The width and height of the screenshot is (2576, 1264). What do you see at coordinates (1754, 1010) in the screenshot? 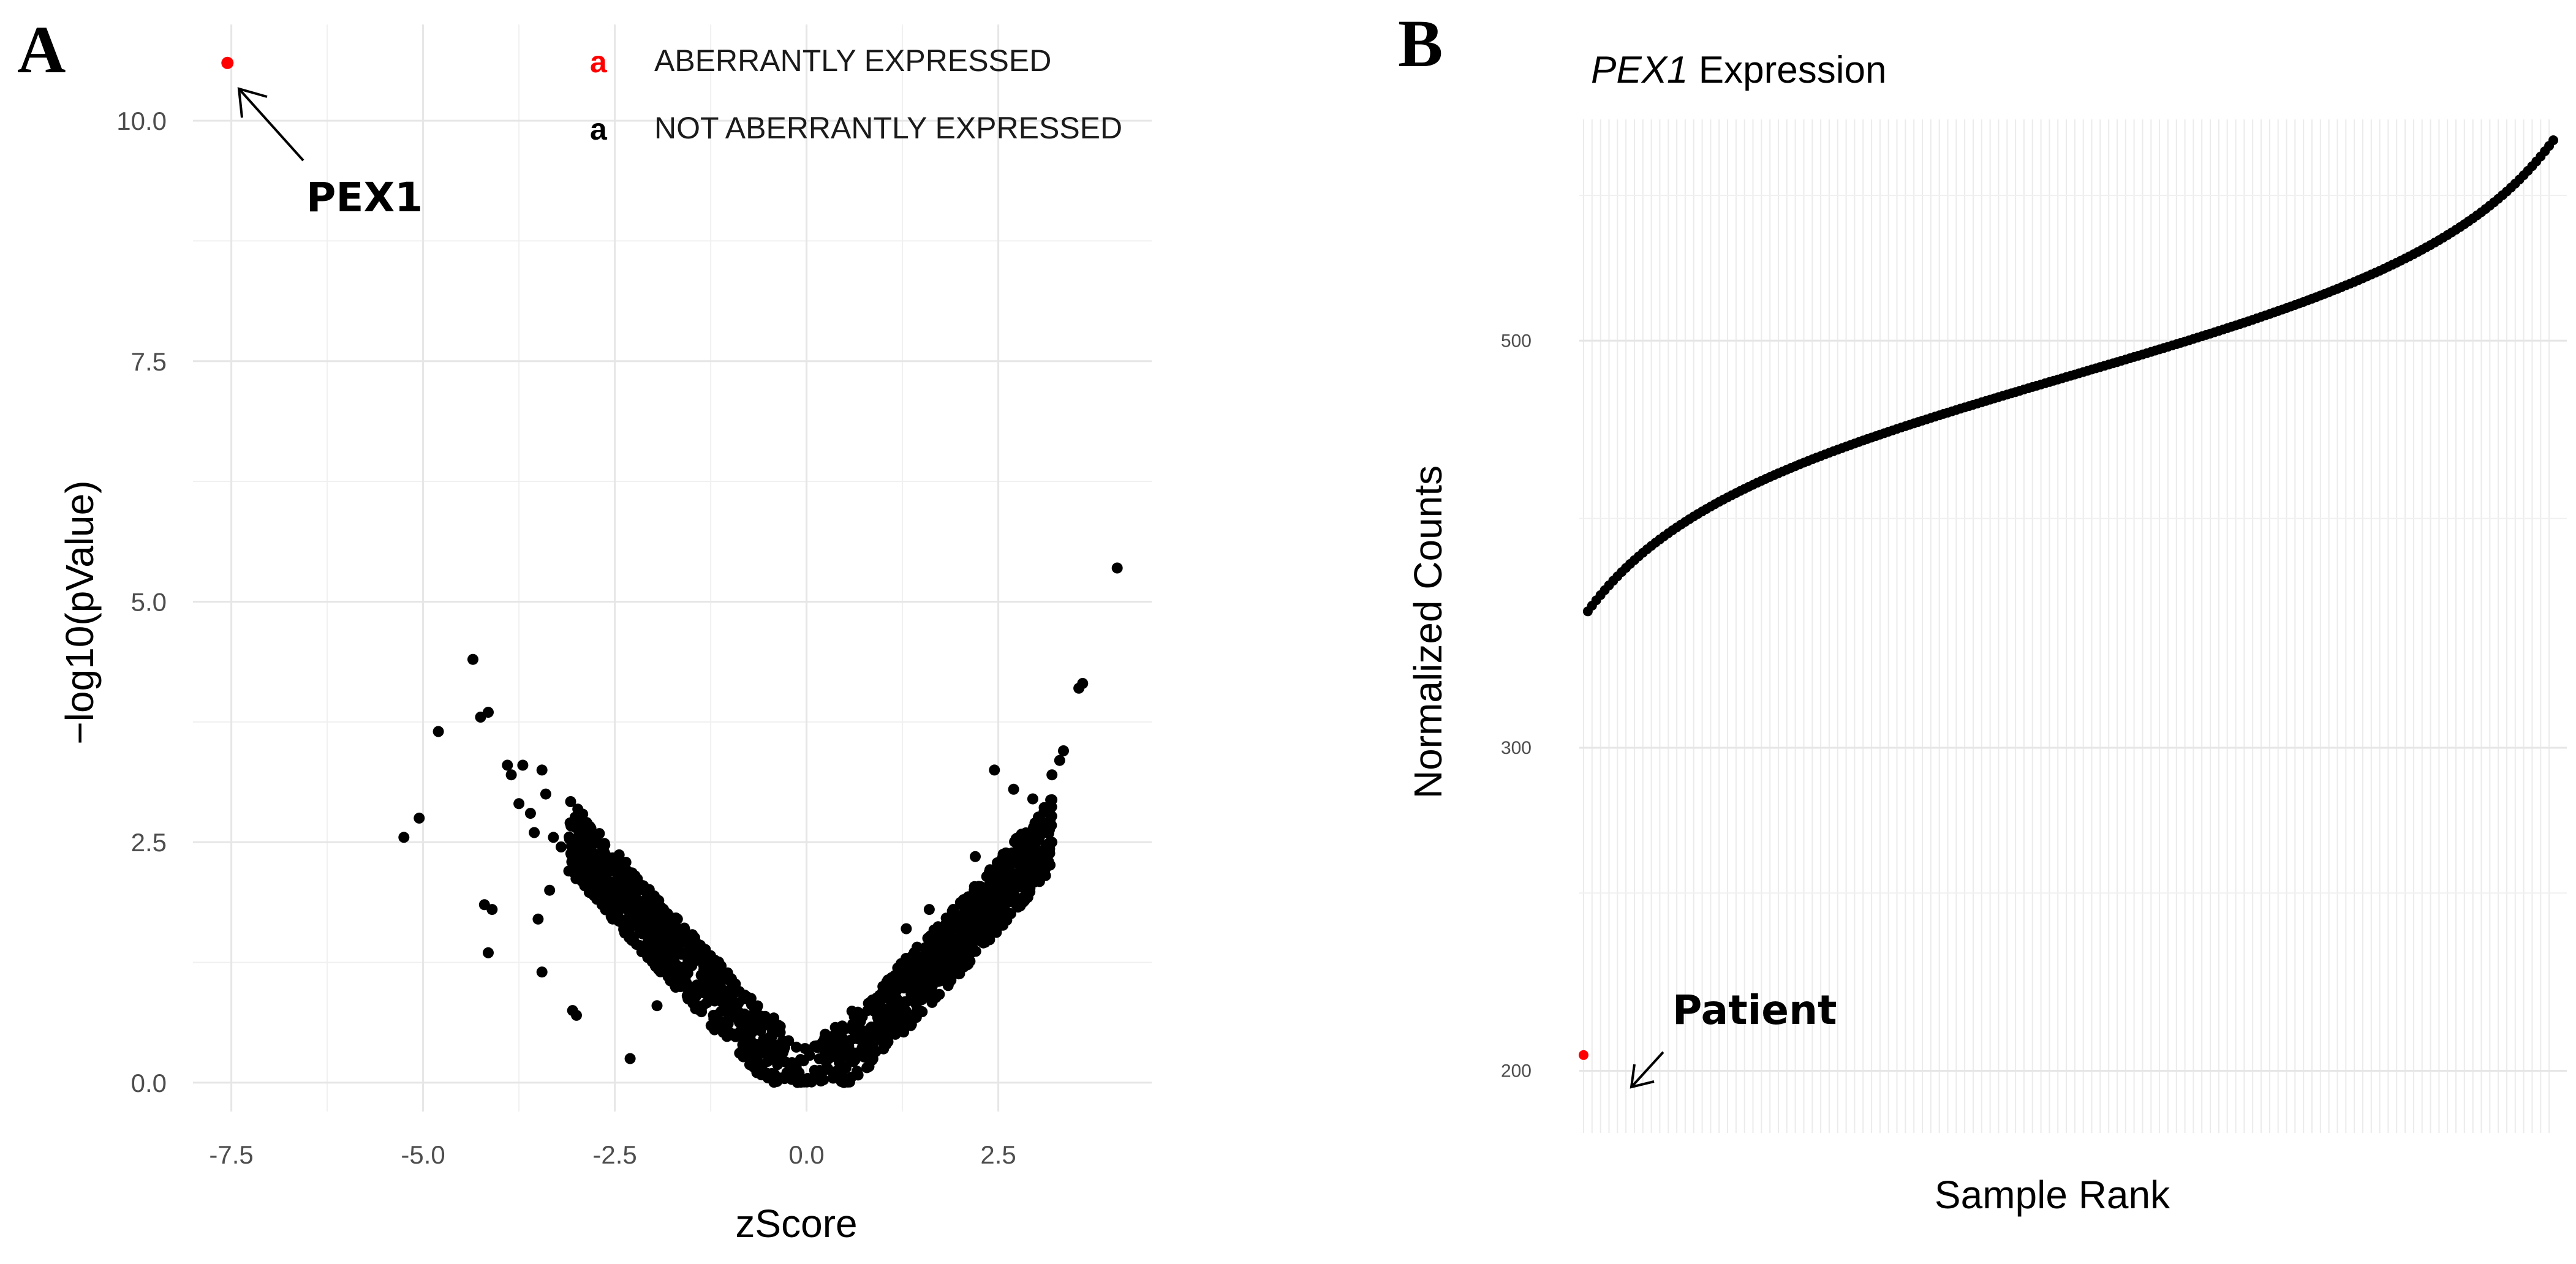
I see `patient-annotation-label: Patient` at bounding box center [1754, 1010].